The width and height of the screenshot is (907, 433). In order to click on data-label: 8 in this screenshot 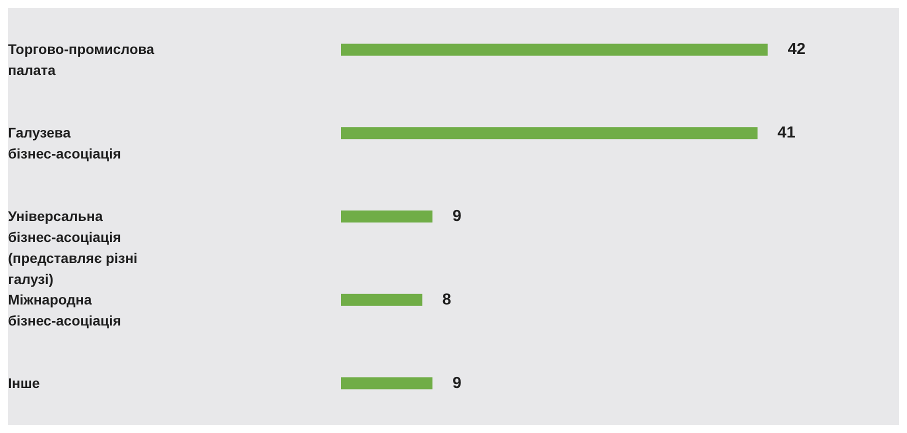, I will do `click(447, 299)`.